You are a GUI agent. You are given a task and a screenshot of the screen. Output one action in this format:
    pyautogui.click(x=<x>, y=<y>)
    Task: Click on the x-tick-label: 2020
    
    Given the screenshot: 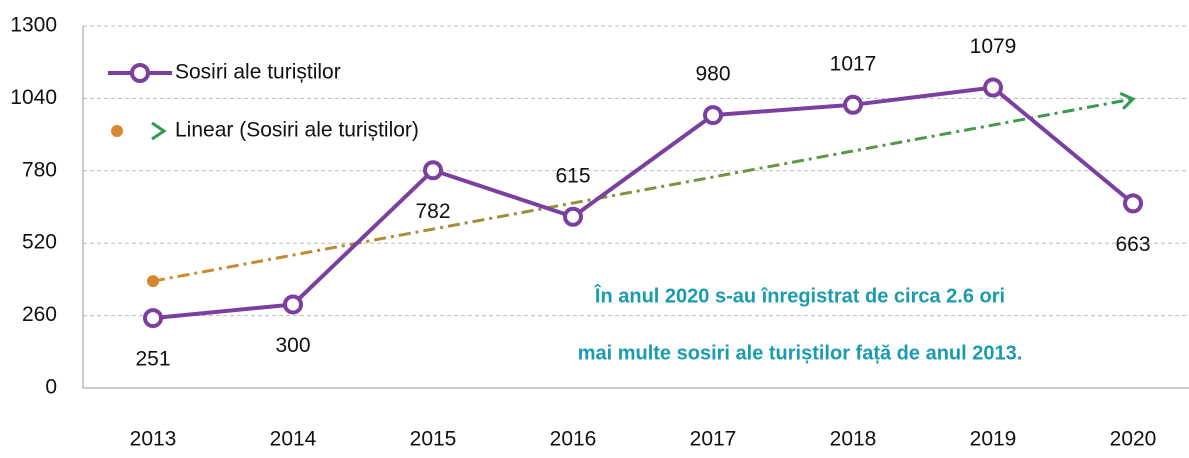 What is the action you would take?
    pyautogui.click(x=1133, y=439)
    